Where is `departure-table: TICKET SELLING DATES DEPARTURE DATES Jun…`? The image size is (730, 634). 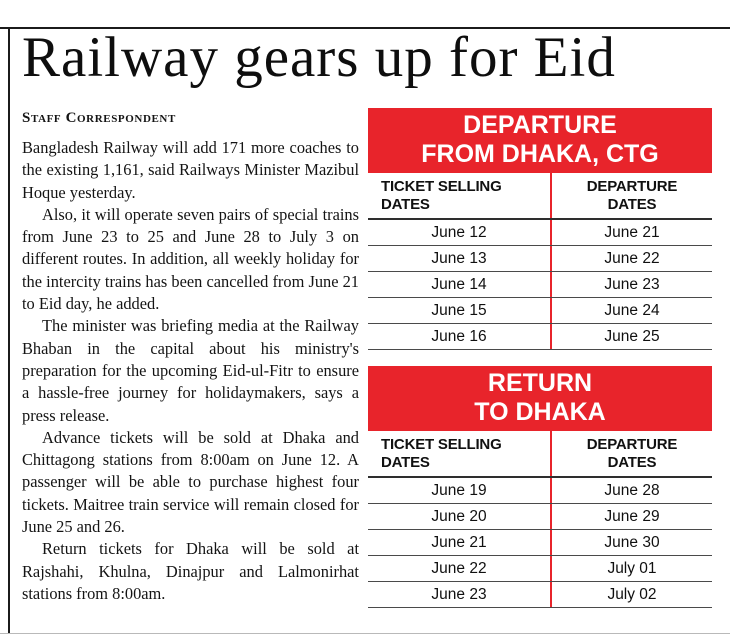
departure-table: TICKET SELLING DATES DEPARTURE DATES Jun… is located at coordinates (540, 261).